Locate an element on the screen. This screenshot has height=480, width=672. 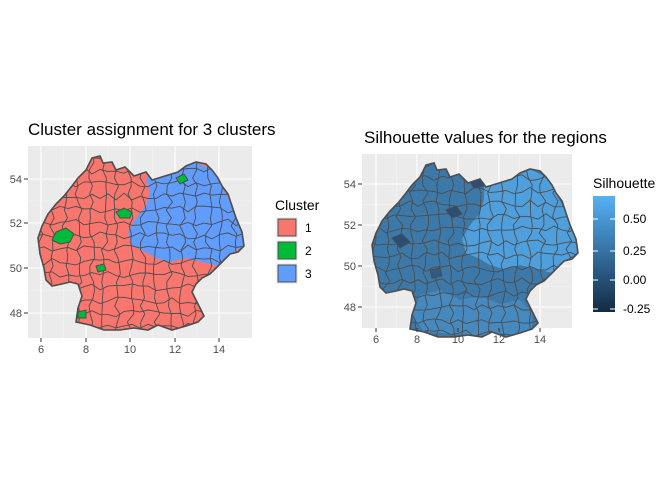
colorbar-label: -0.25 is located at coordinates (637, 309).